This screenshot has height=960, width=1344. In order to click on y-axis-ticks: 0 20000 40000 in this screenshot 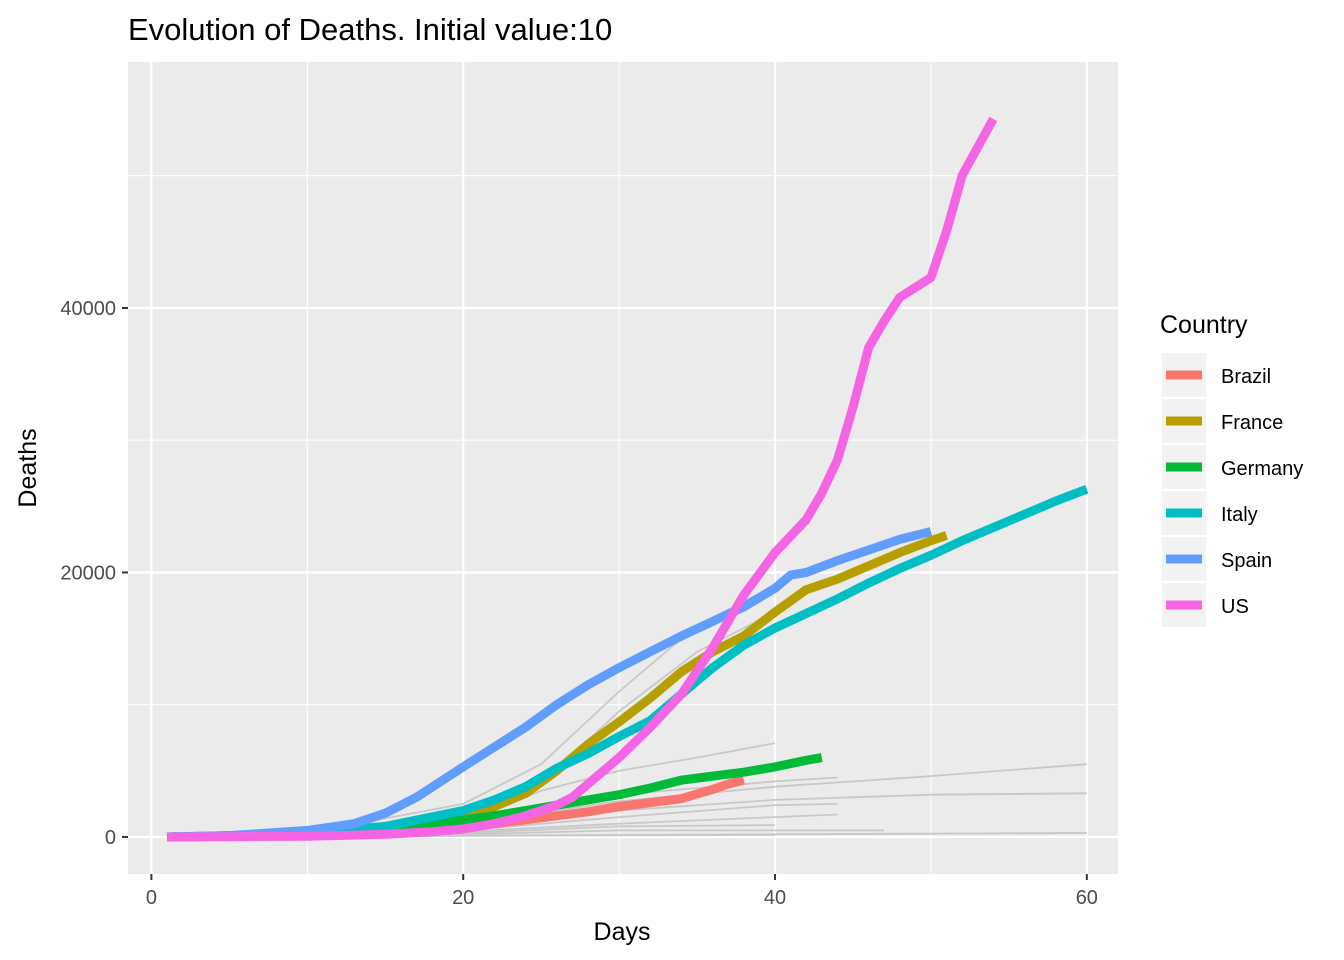, I will do `click(94, 573)`.